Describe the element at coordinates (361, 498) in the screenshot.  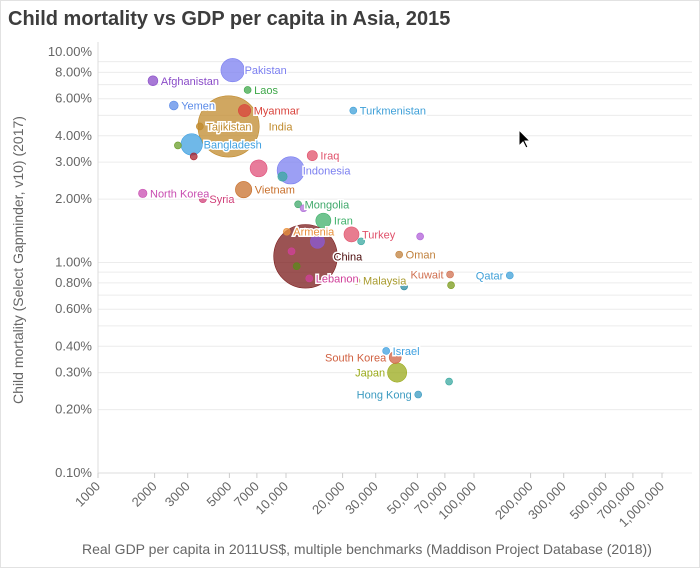
I see `x-tick-label: 30,000` at that location.